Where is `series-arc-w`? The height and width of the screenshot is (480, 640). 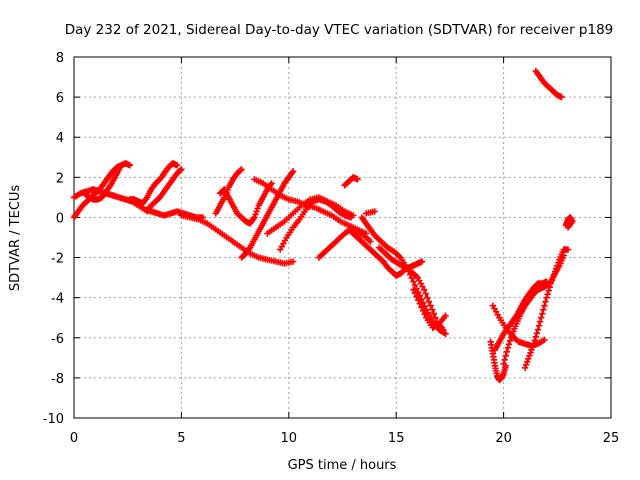
series-arc-w is located at coordinates (520, 316).